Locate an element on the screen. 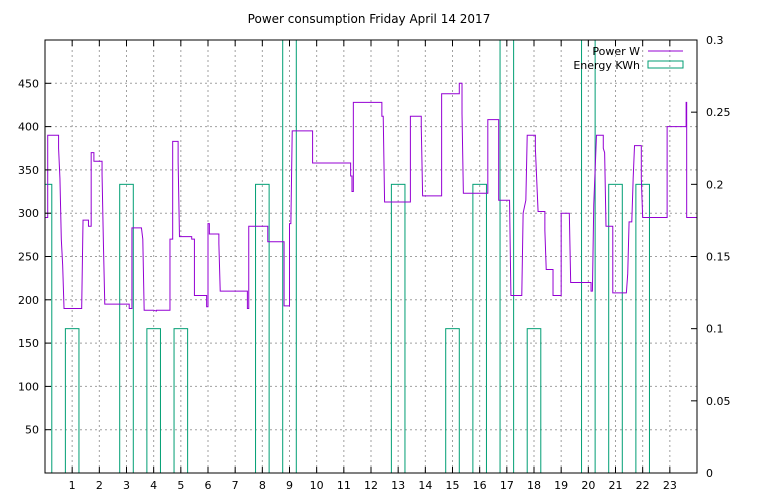 The image size is (768, 500). x-tick-label: 3 is located at coordinates (126, 485).